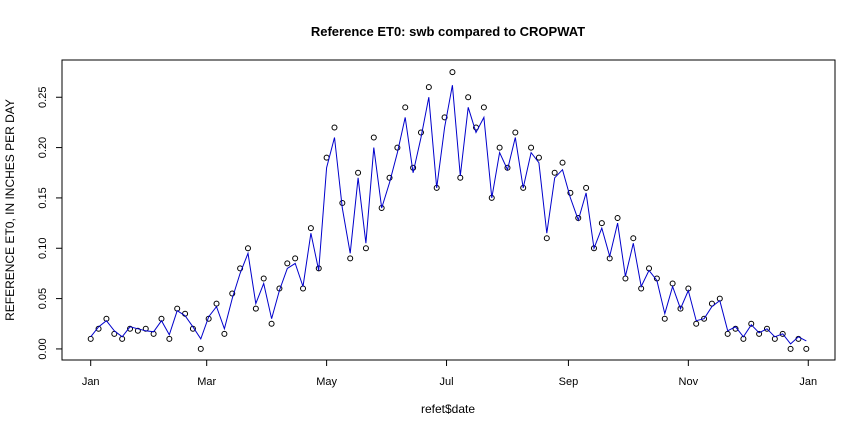  Describe the element at coordinates (43, 197) in the screenshot. I see `y-tick-label: 0.15` at that location.